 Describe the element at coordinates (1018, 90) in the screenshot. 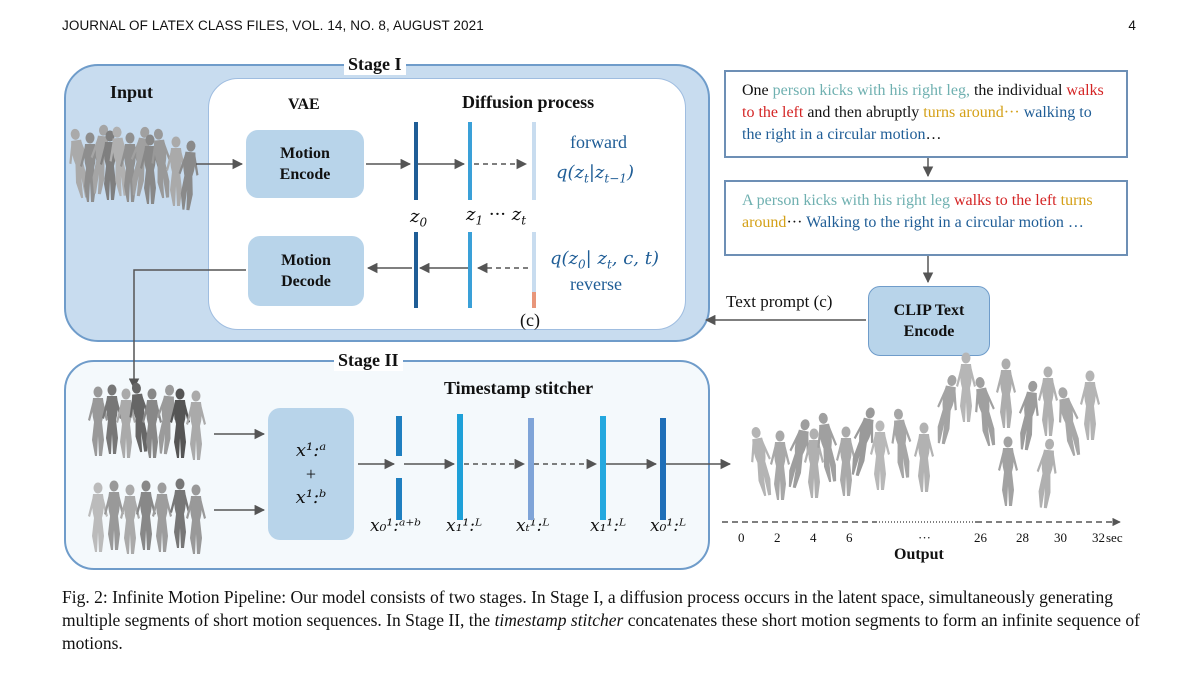

I see `prompt1-segment-2: the individual` at that location.